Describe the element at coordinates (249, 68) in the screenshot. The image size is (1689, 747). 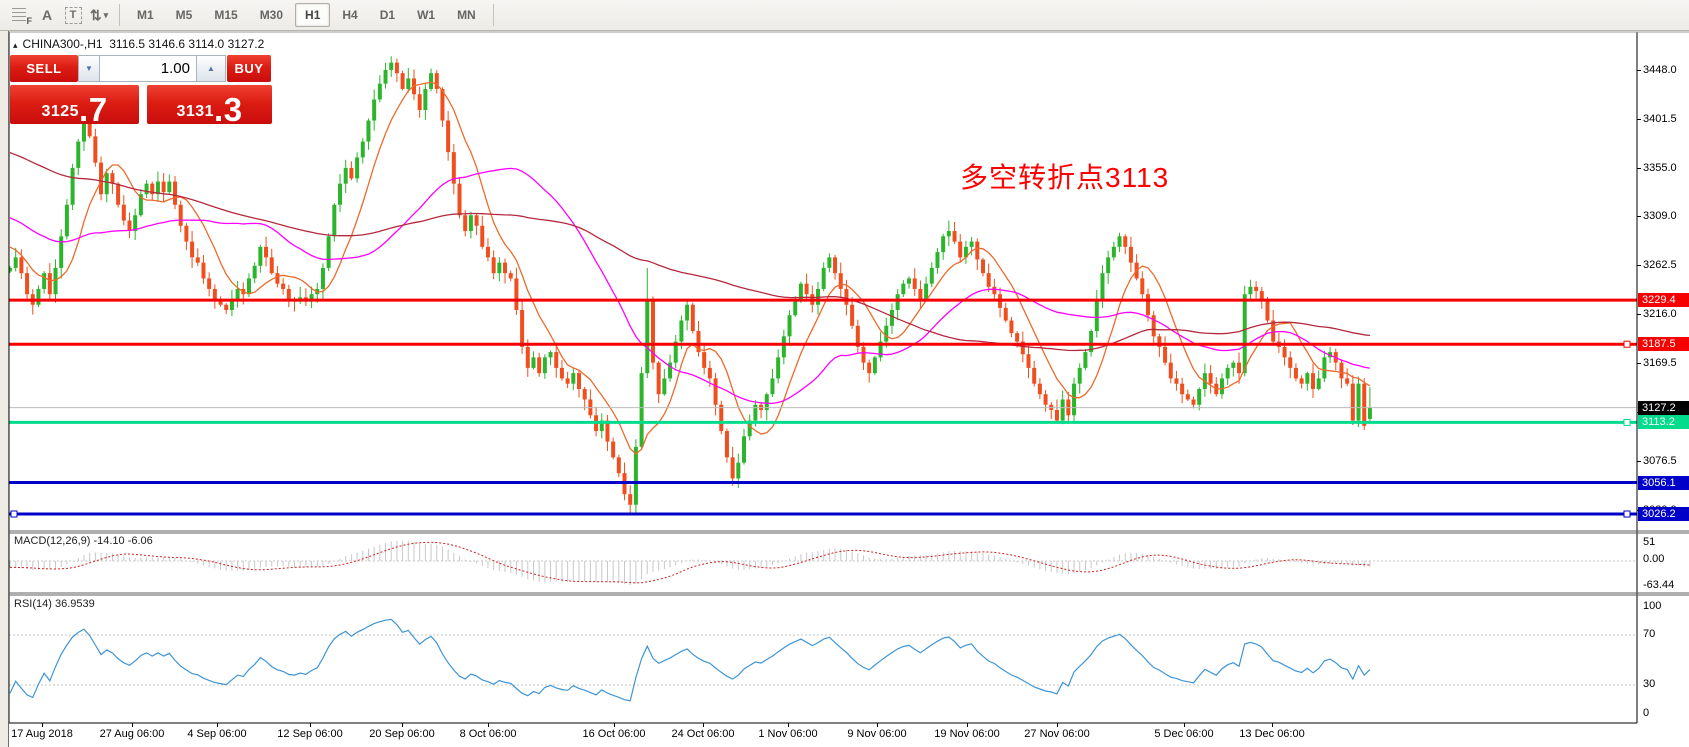
I see `buy-button: BUY` at that location.